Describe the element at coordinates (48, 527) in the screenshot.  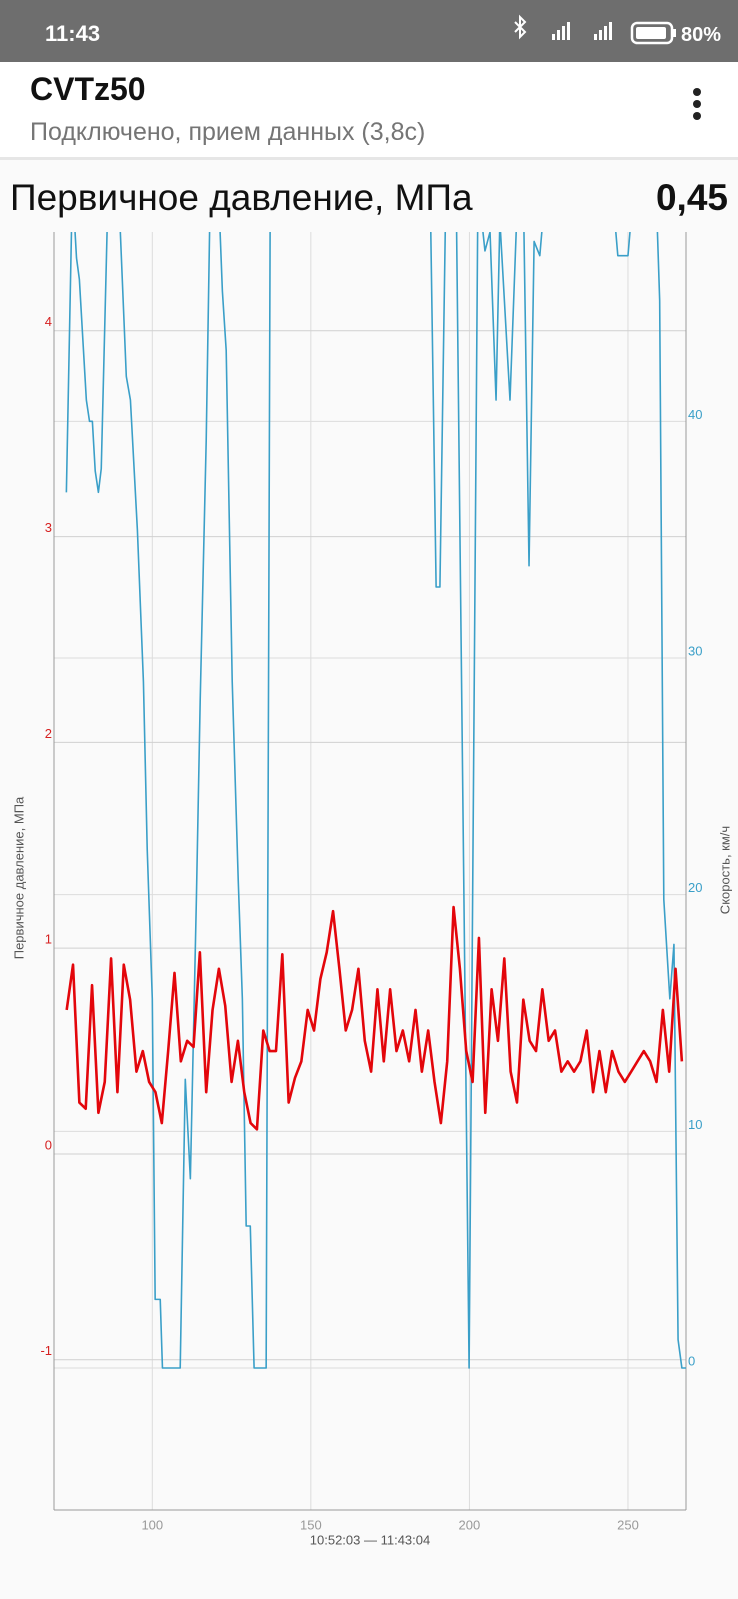
I see `y-tick-label: 3` at that location.